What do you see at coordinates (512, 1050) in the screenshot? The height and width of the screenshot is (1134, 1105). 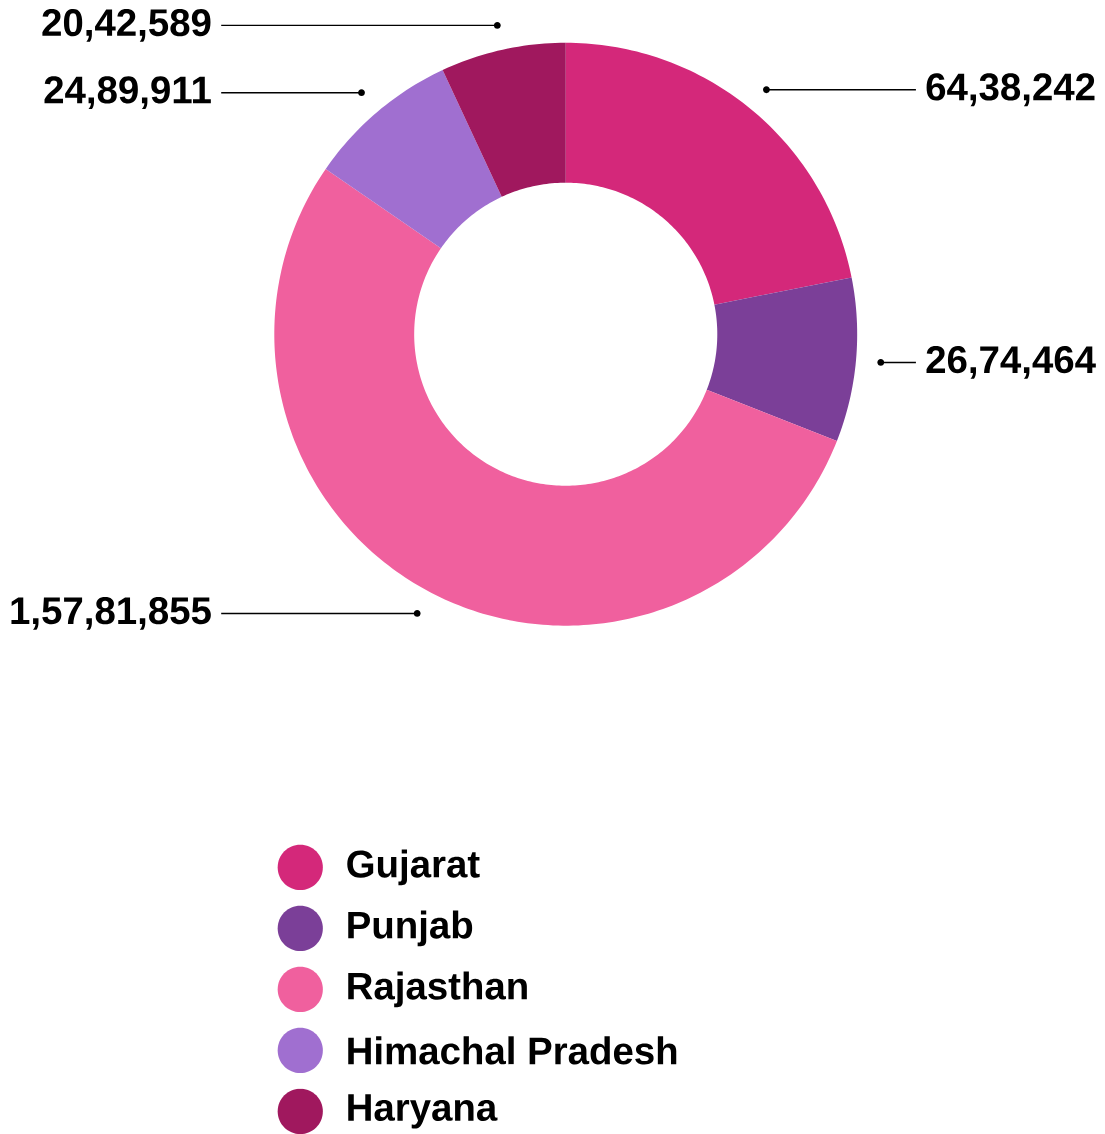 I see `legend-label: Himachal Pradesh` at bounding box center [512, 1050].